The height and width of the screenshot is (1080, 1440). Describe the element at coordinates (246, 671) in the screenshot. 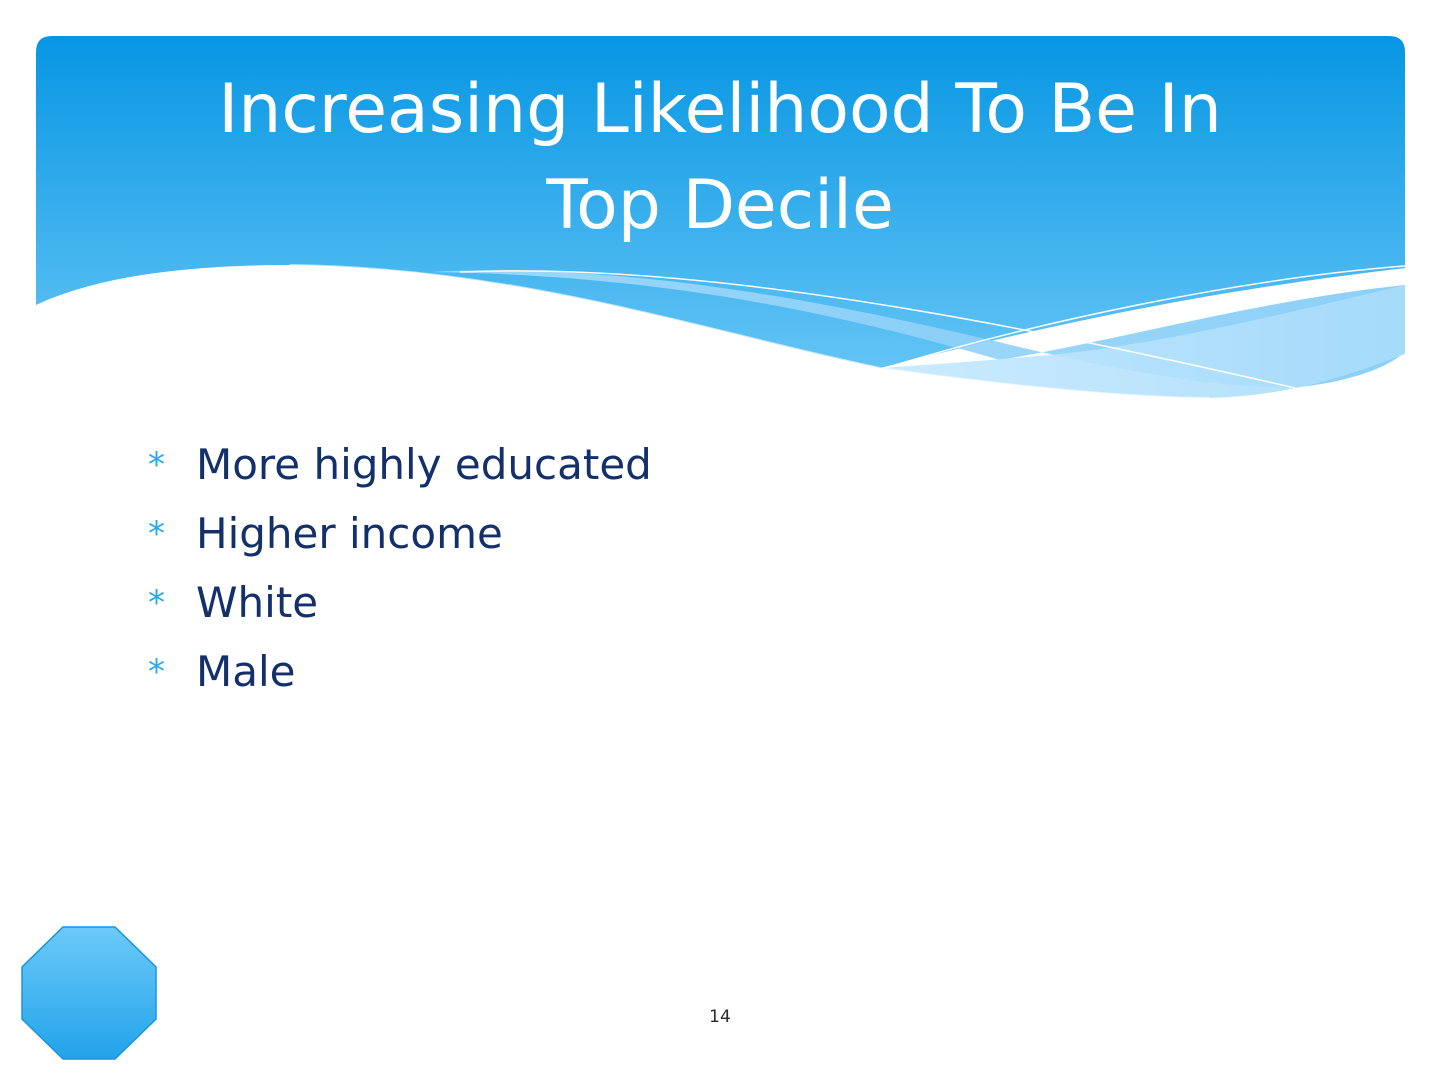

I see `bullet-text: Male` at that location.